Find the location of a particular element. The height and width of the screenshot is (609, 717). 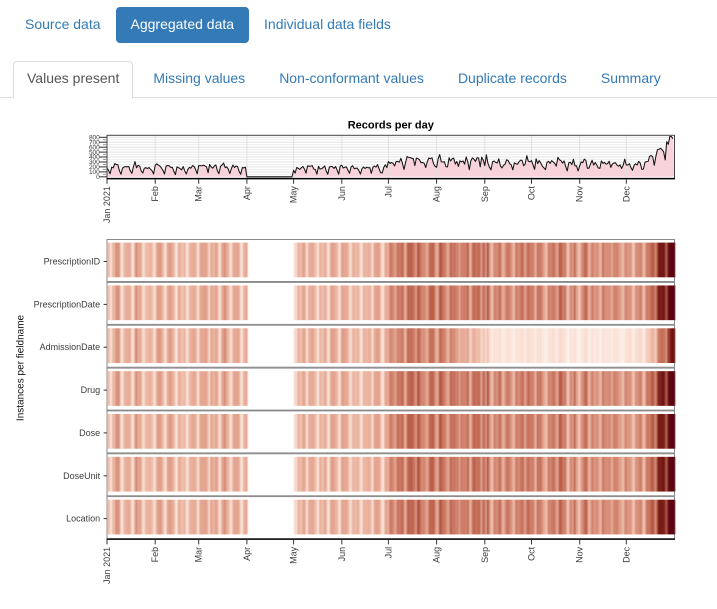

svg-text: DoseUnit is located at coordinates (82, 476).